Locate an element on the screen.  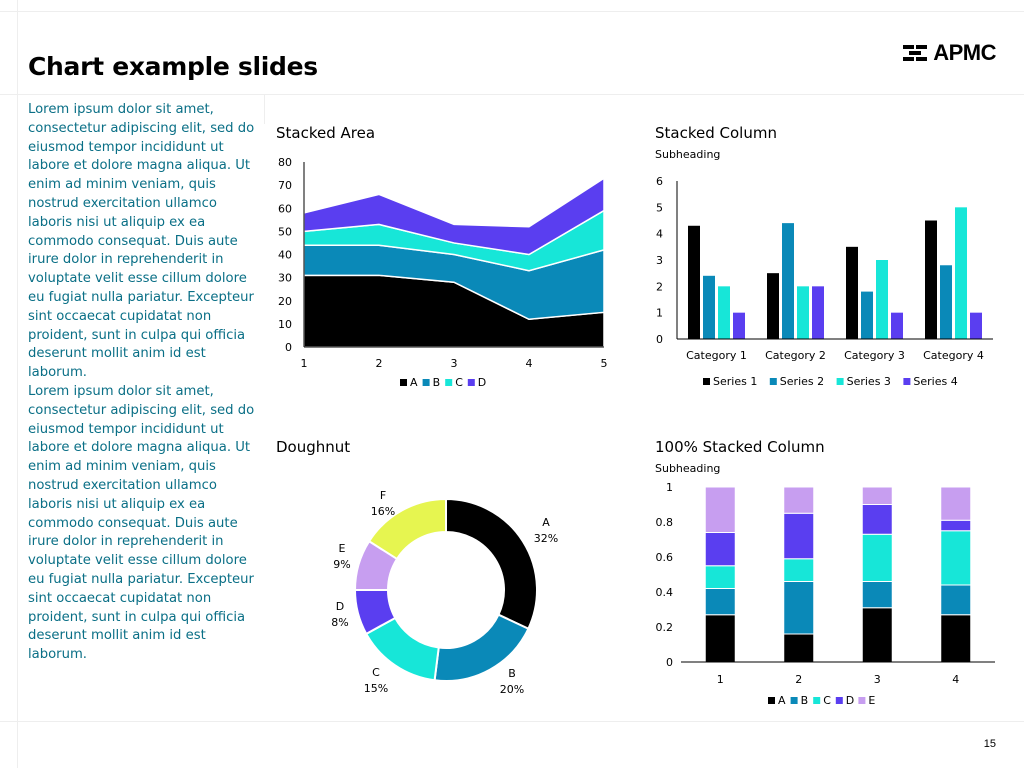
pct-y-tick-0.6: 0.6 is located at coordinates (665, 557).